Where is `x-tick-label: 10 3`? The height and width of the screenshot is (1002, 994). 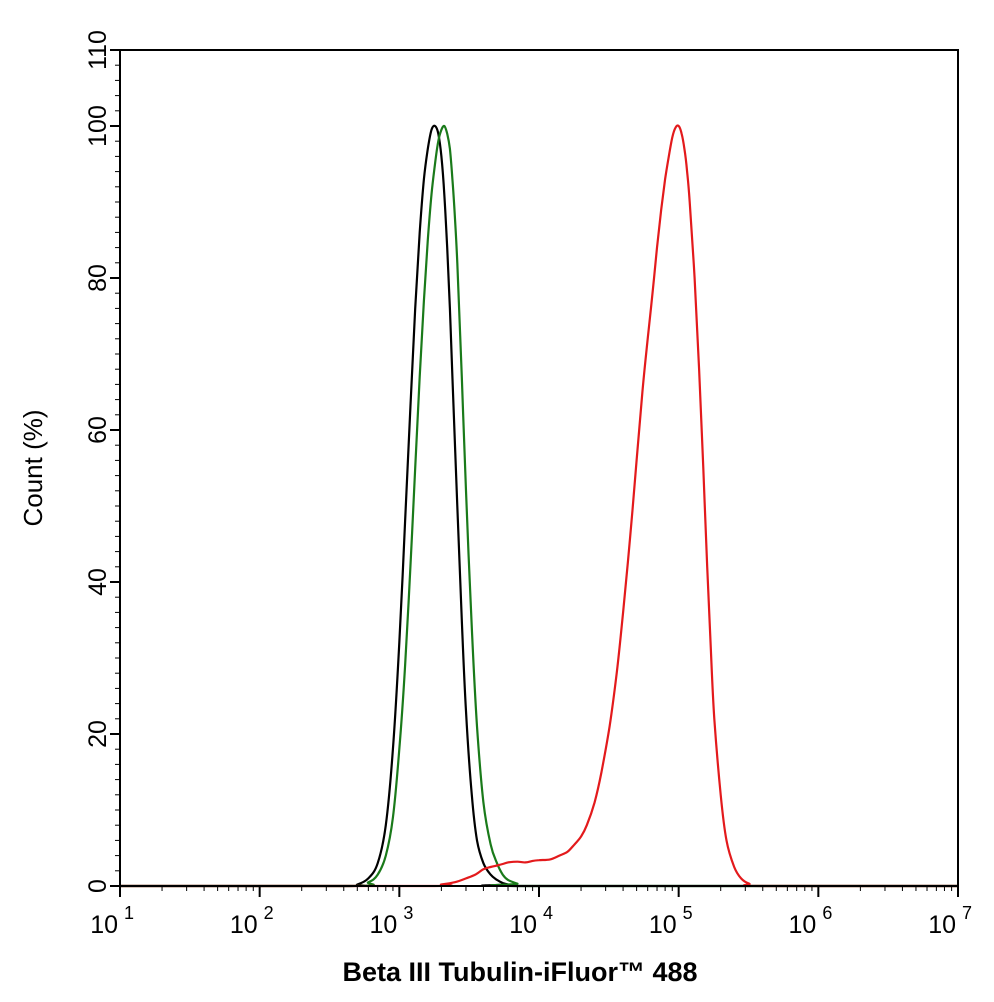
x-tick-label: 10 3 is located at coordinates (392, 921).